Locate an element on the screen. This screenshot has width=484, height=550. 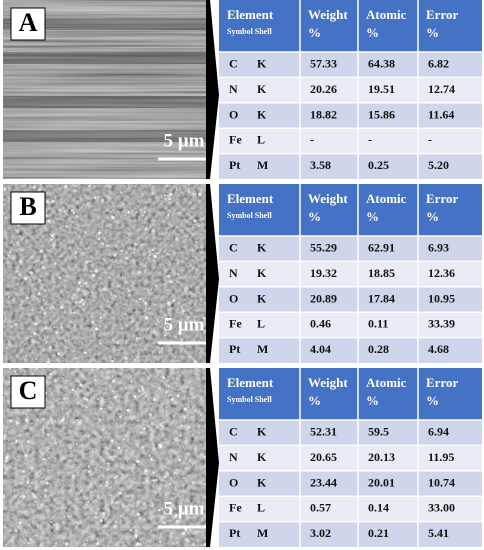
band is located at coordinates (104, 102).